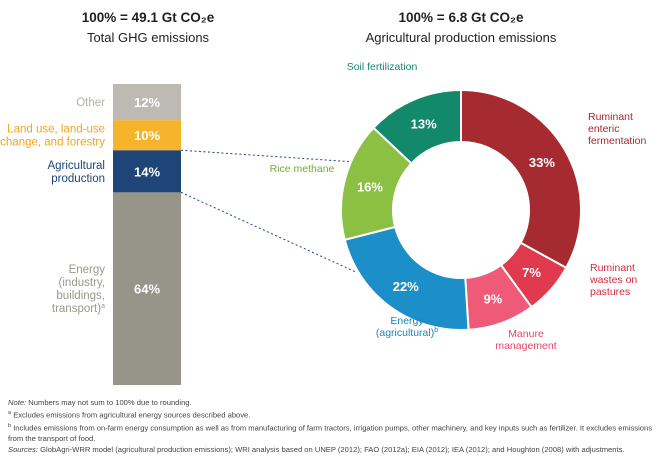 This screenshot has width=660, height=466. I want to click on bar-segment-land-use-land-use-change-and-forestry, so click(147, 135).